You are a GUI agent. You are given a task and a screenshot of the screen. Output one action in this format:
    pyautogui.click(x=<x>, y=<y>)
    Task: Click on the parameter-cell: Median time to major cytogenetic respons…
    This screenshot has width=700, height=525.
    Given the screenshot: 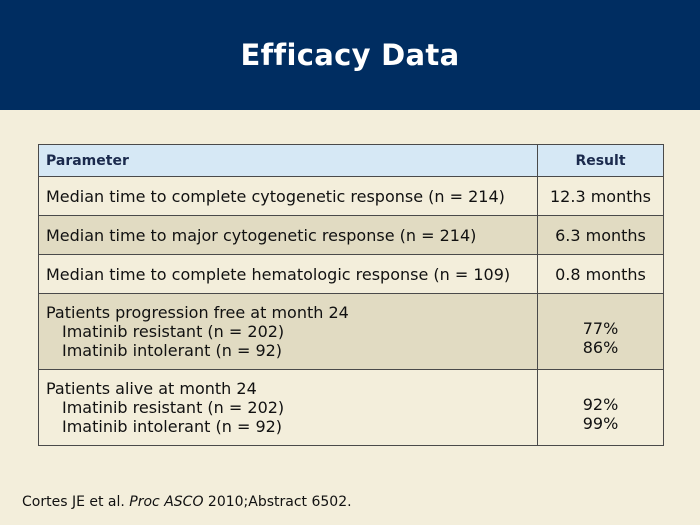 What is the action you would take?
    pyautogui.click(x=288, y=235)
    